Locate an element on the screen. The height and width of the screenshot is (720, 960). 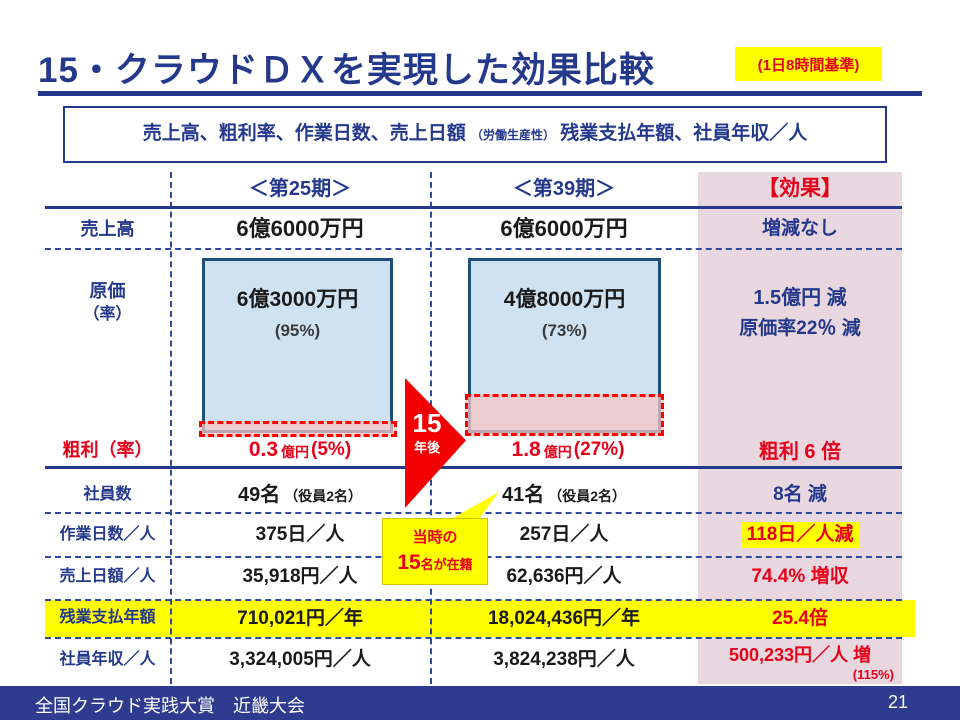
staff-p39-sub: （役員2名） is located at coordinates (587, 496).